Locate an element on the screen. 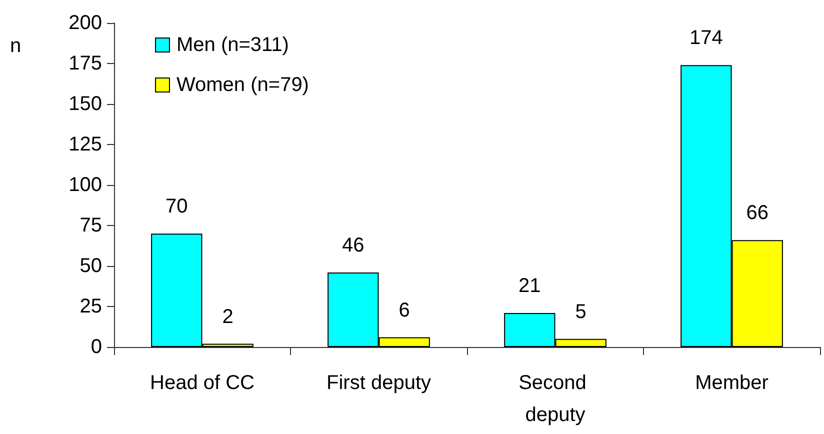 The image size is (824, 434). legend-label: Men (n=311) is located at coordinates (232, 45).